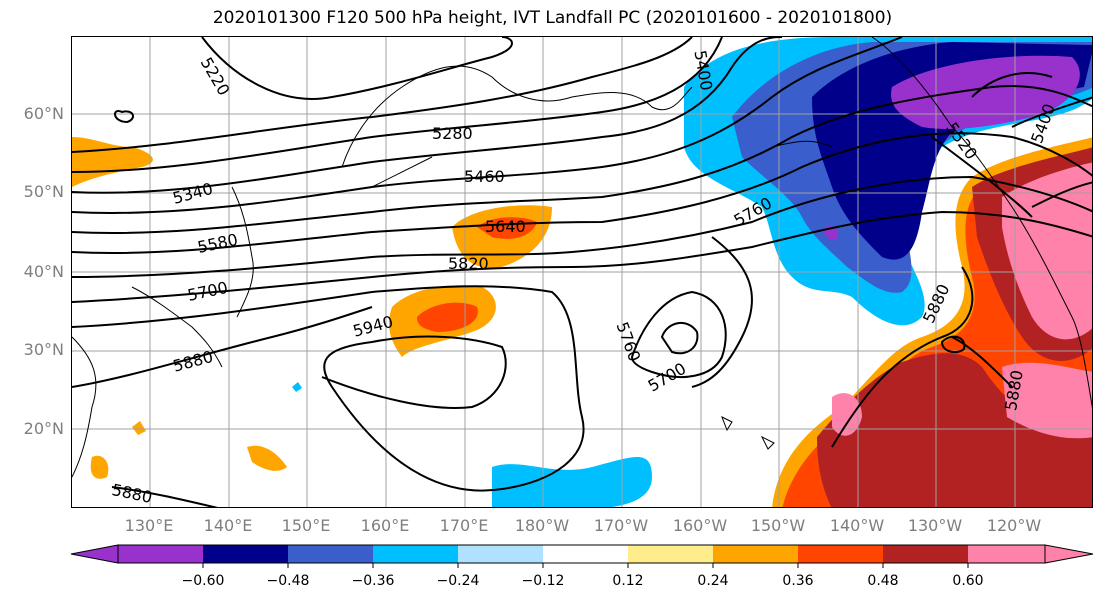 This screenshot has height=601, width=1105. What do you see at coordinates (468, 263) in the screenshot?
I see `contour-label-5820: 5820` at bounding box center [468, 263].